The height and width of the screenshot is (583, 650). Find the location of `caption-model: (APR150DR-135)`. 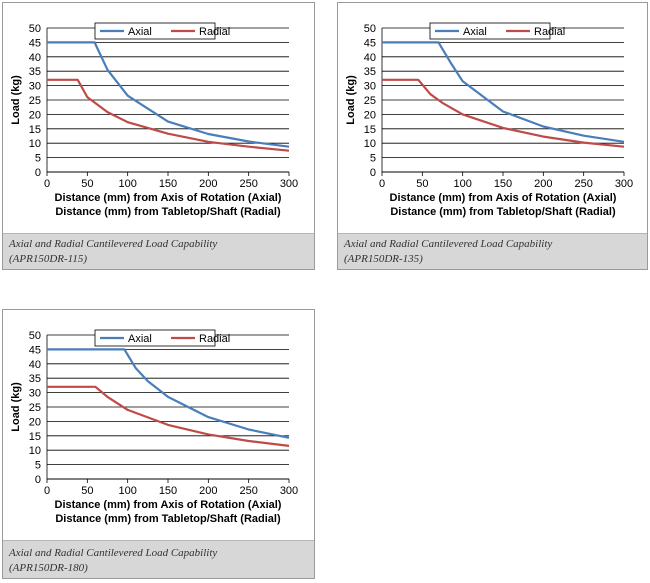

caption-model: (APR150DR-135) is located at coordinates (383, 259).